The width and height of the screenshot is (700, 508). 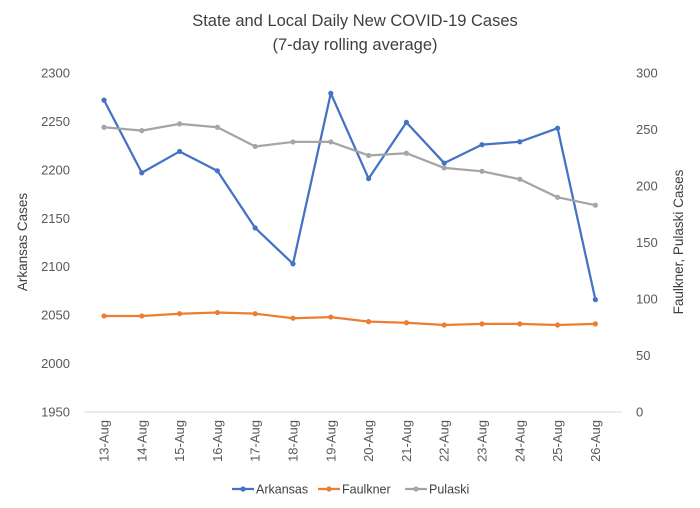 What do you see at coordinates (293, 441) in the screenshot?
I see `x-tick-label: 18-Aug` at bounding box center [293, 441].